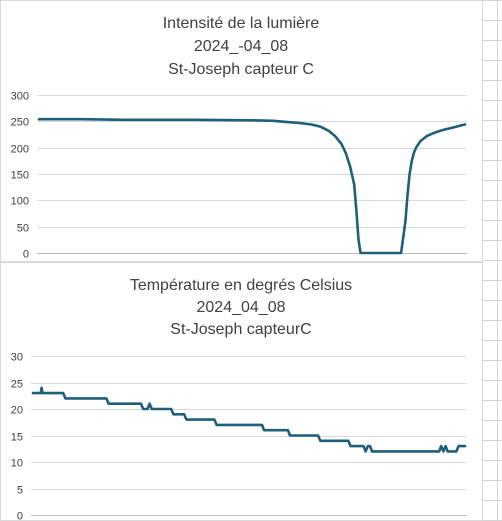 The image size is (502, 521). What do you see at coordinates (241, 46) in the screenshot?
I see `chart-title-line: 2024_-04_08` at bounding box center [241, 46].